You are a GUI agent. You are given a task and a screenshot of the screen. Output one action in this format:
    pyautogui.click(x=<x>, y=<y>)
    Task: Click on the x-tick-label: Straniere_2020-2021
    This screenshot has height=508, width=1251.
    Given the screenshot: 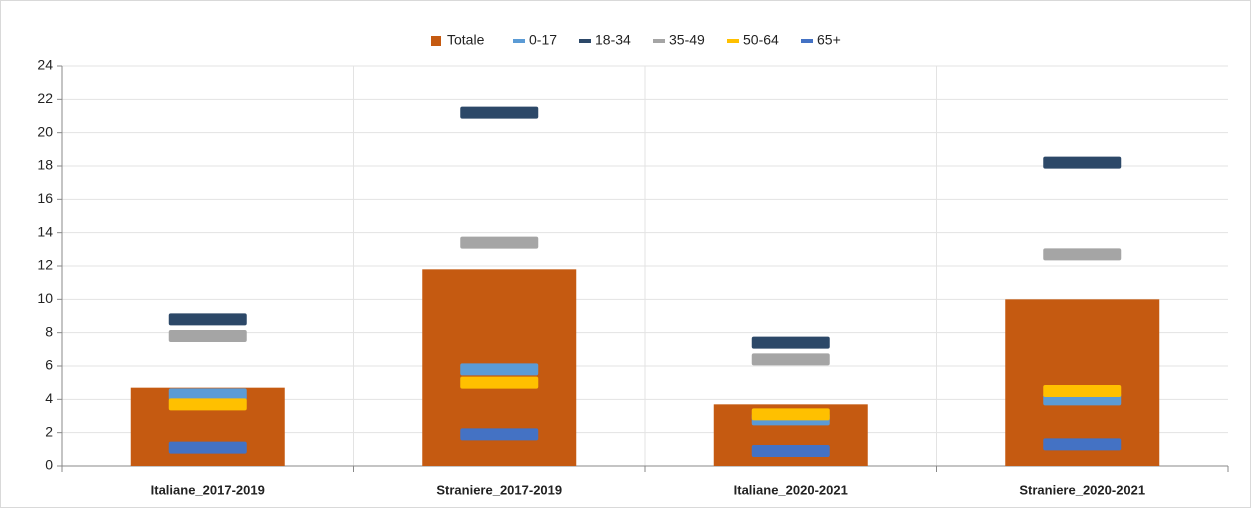 What is the action you would take?
    pyautogui.click(x=1082, y=489)
    